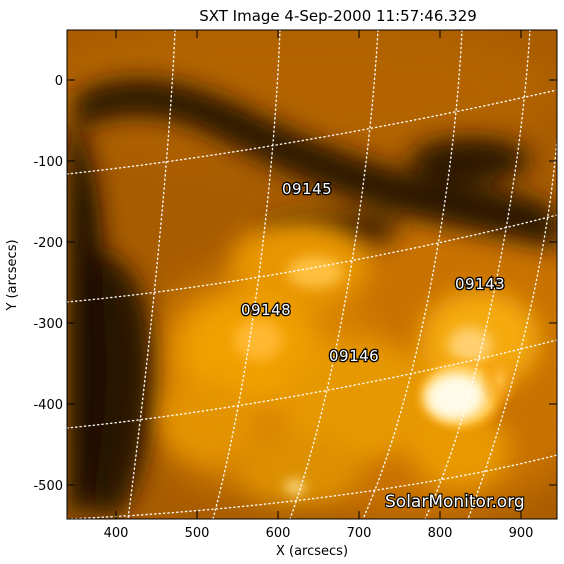 The width and height of the screenshot is (564, 564). I want to click on y-tick-label: 0, so click(59, 81).